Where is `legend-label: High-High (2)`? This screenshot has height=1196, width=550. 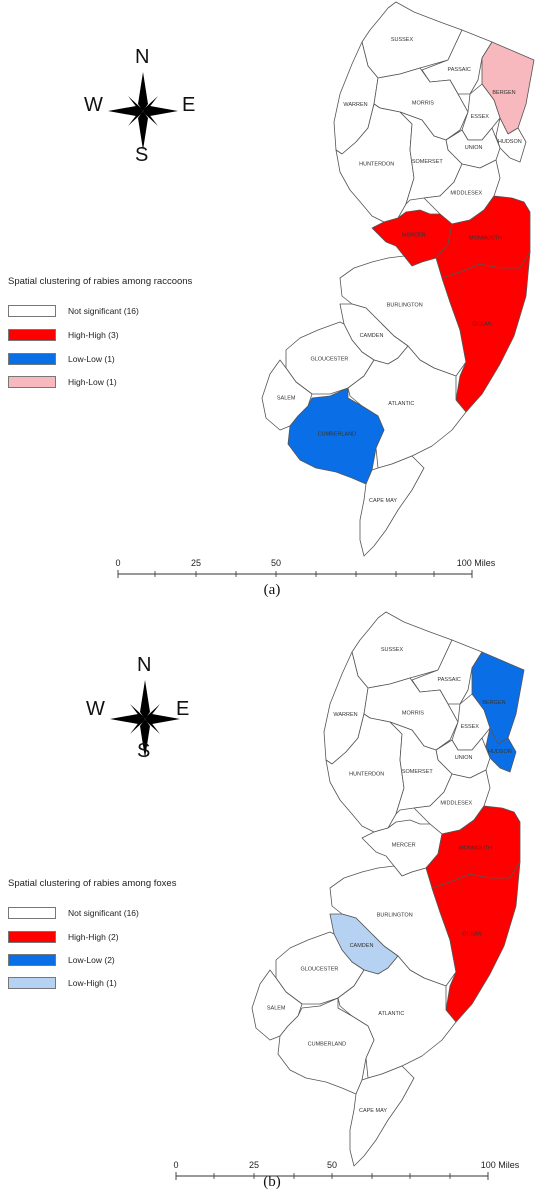 legend-label: High-High (2) is located at coordinates (93, 937).